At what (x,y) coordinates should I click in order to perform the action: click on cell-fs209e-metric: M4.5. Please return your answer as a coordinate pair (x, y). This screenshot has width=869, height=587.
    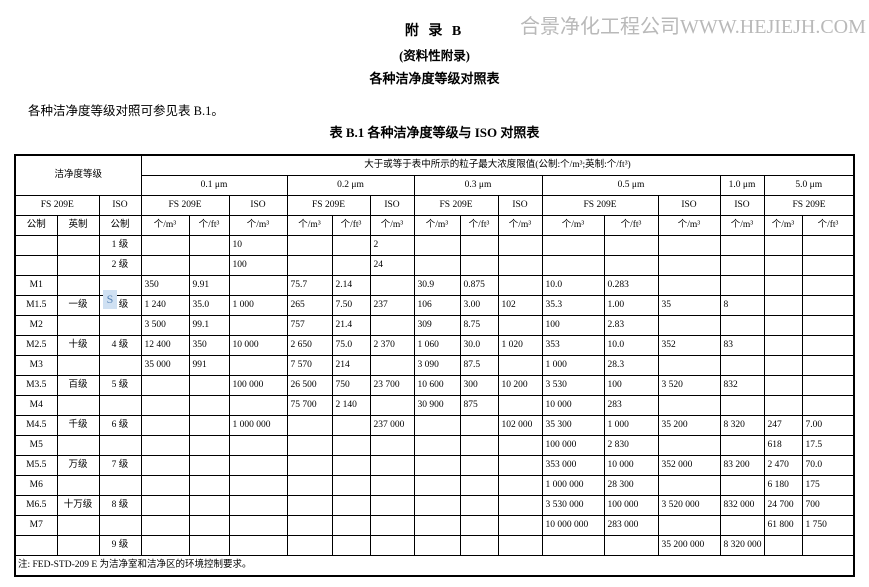
    Looking at the image, I should click on (36, 425).